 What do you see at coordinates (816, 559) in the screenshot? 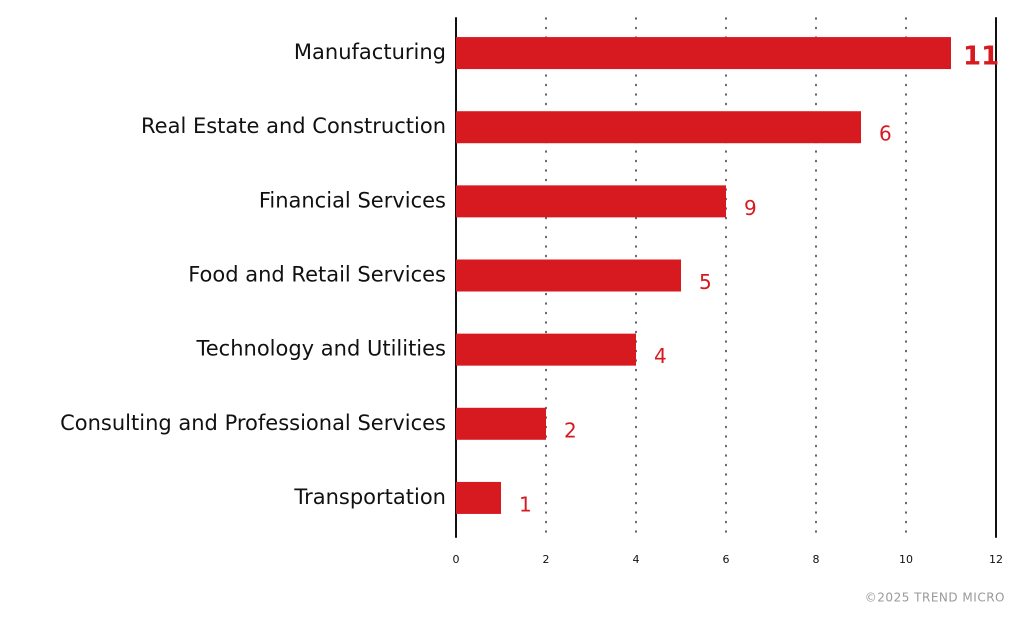
I see `x-tick-label: 8` at bounding box center [816, 559].